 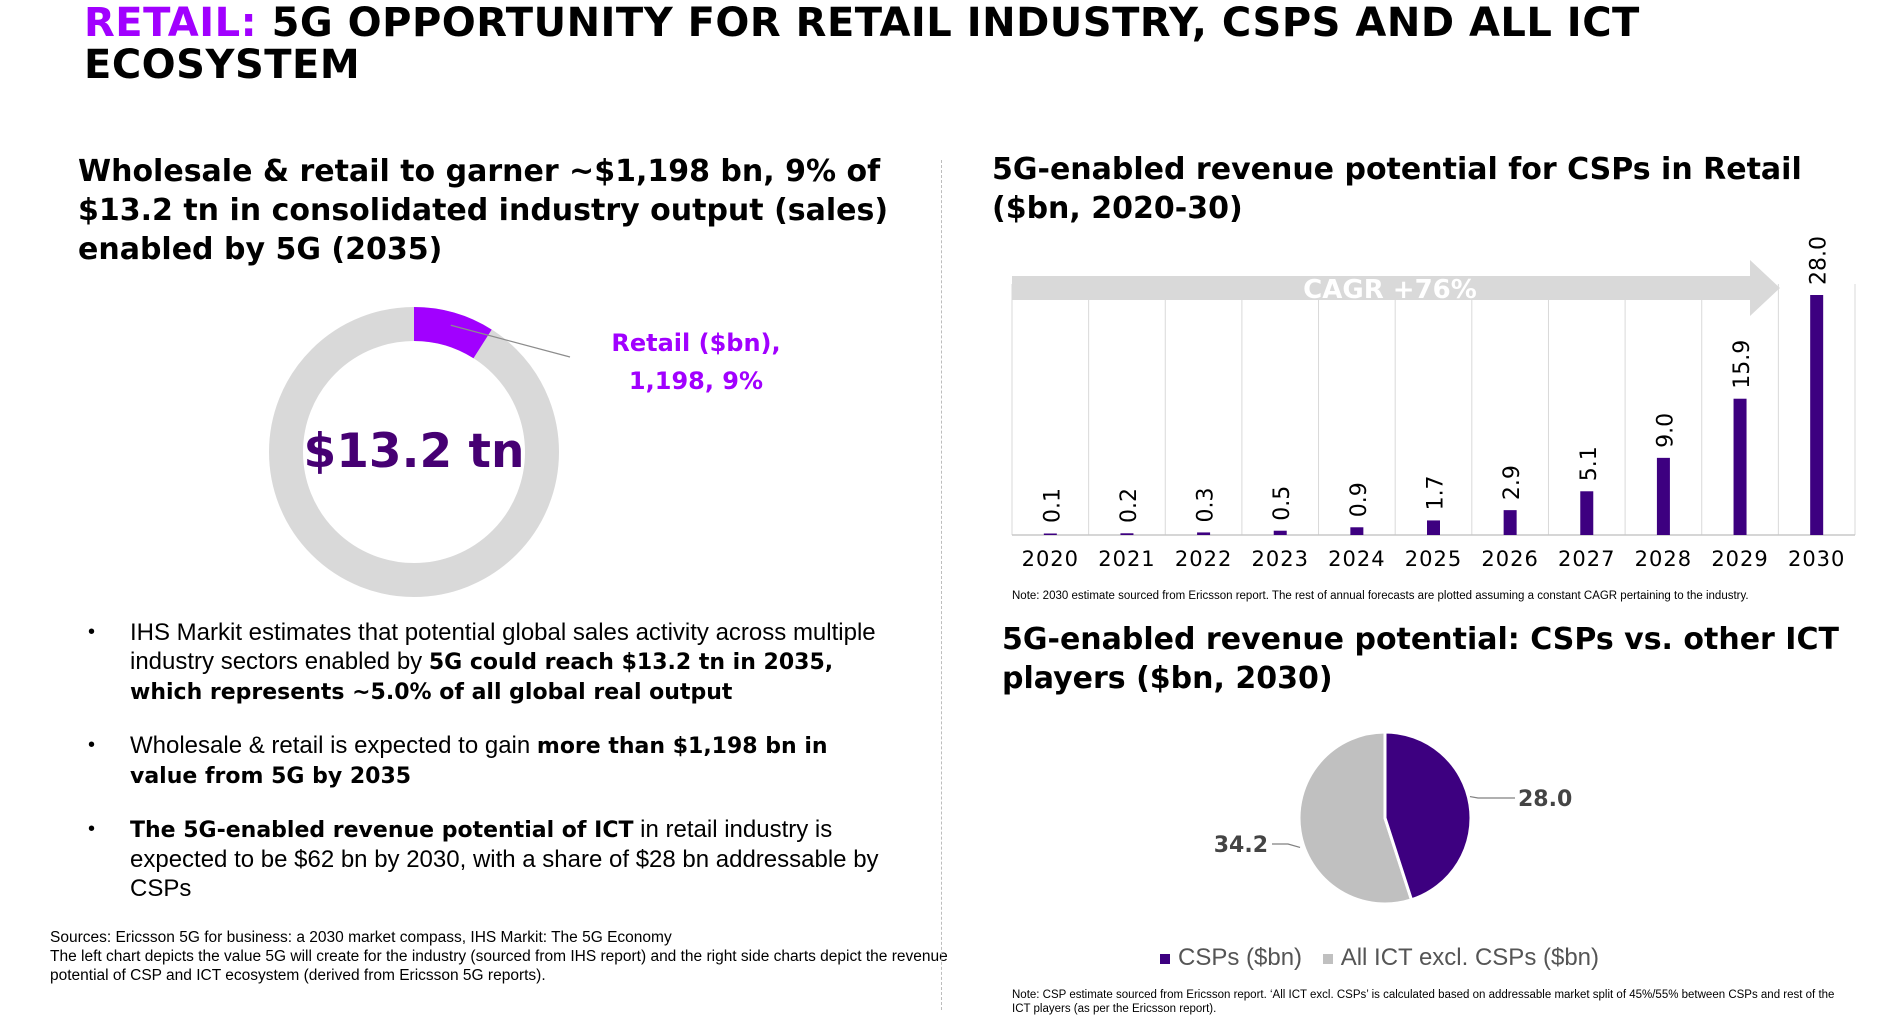 I want to click on bar-2025, so click(x=1433, y=527).